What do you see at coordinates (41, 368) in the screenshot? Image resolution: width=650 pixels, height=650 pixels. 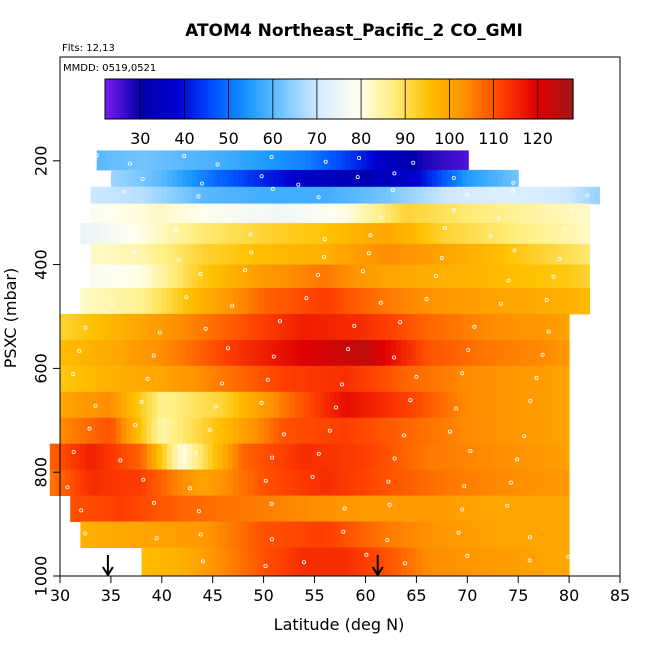 I see `y-tick-label: 600` at bounding box center [41, 368].